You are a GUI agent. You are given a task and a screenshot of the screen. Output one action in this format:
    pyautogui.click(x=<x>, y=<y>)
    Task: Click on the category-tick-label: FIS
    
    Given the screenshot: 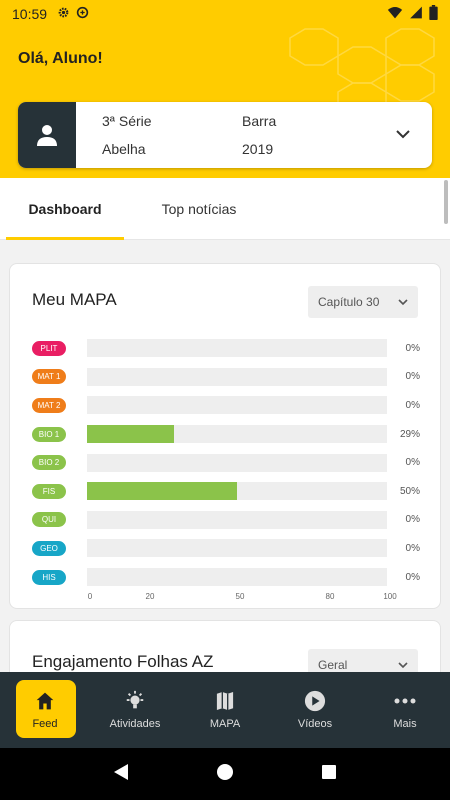 What is the action you would take?
    pyautogui.click(x=49, y=491)
    